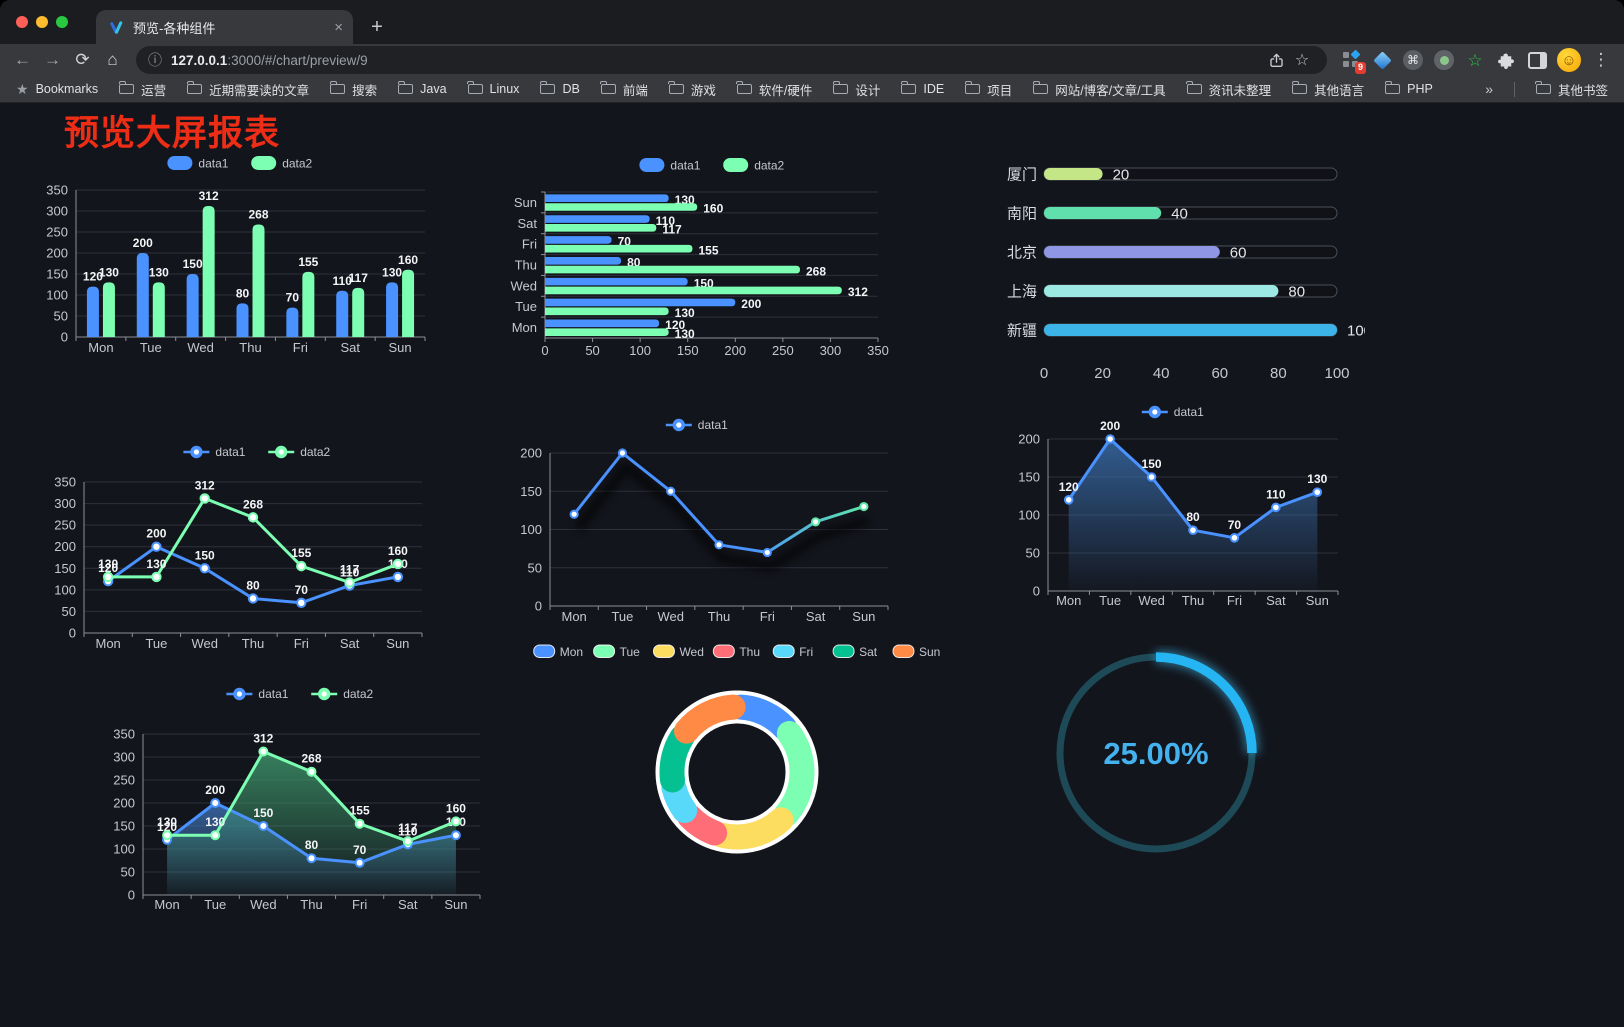  Describe the element at coordinates (155, 60) in the screenshot. I see `site-info-icon: ⓘ` at that location.